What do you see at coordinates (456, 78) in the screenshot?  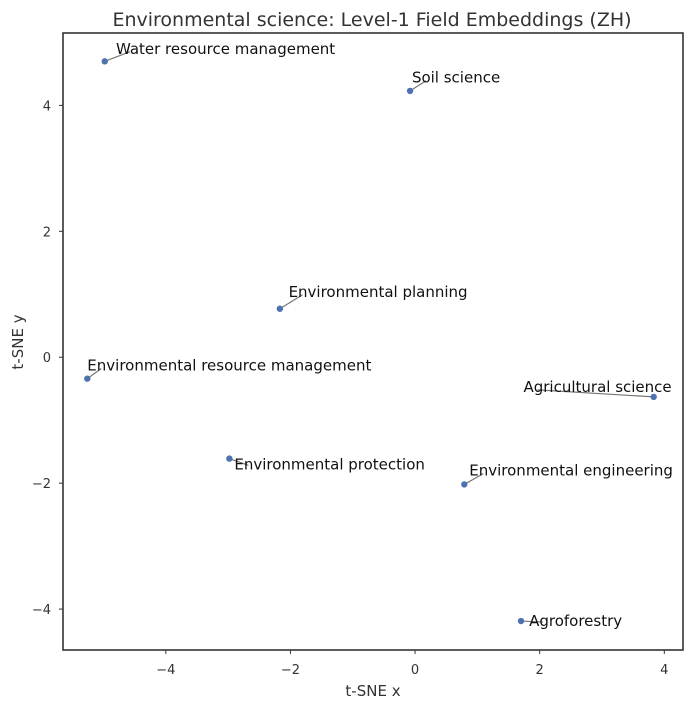 I see `point-label: Soil science` at bounding box center [456, 78].